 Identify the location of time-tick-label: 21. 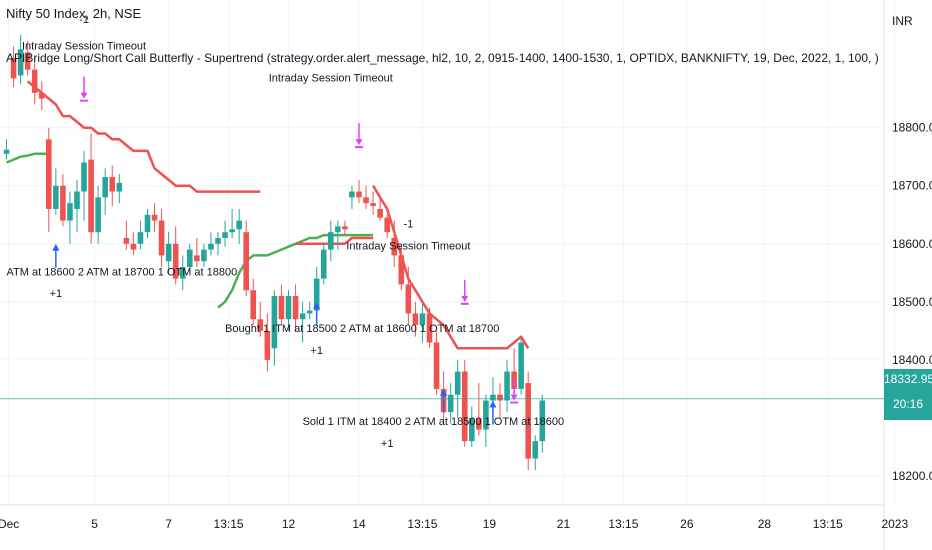
(564, 524).